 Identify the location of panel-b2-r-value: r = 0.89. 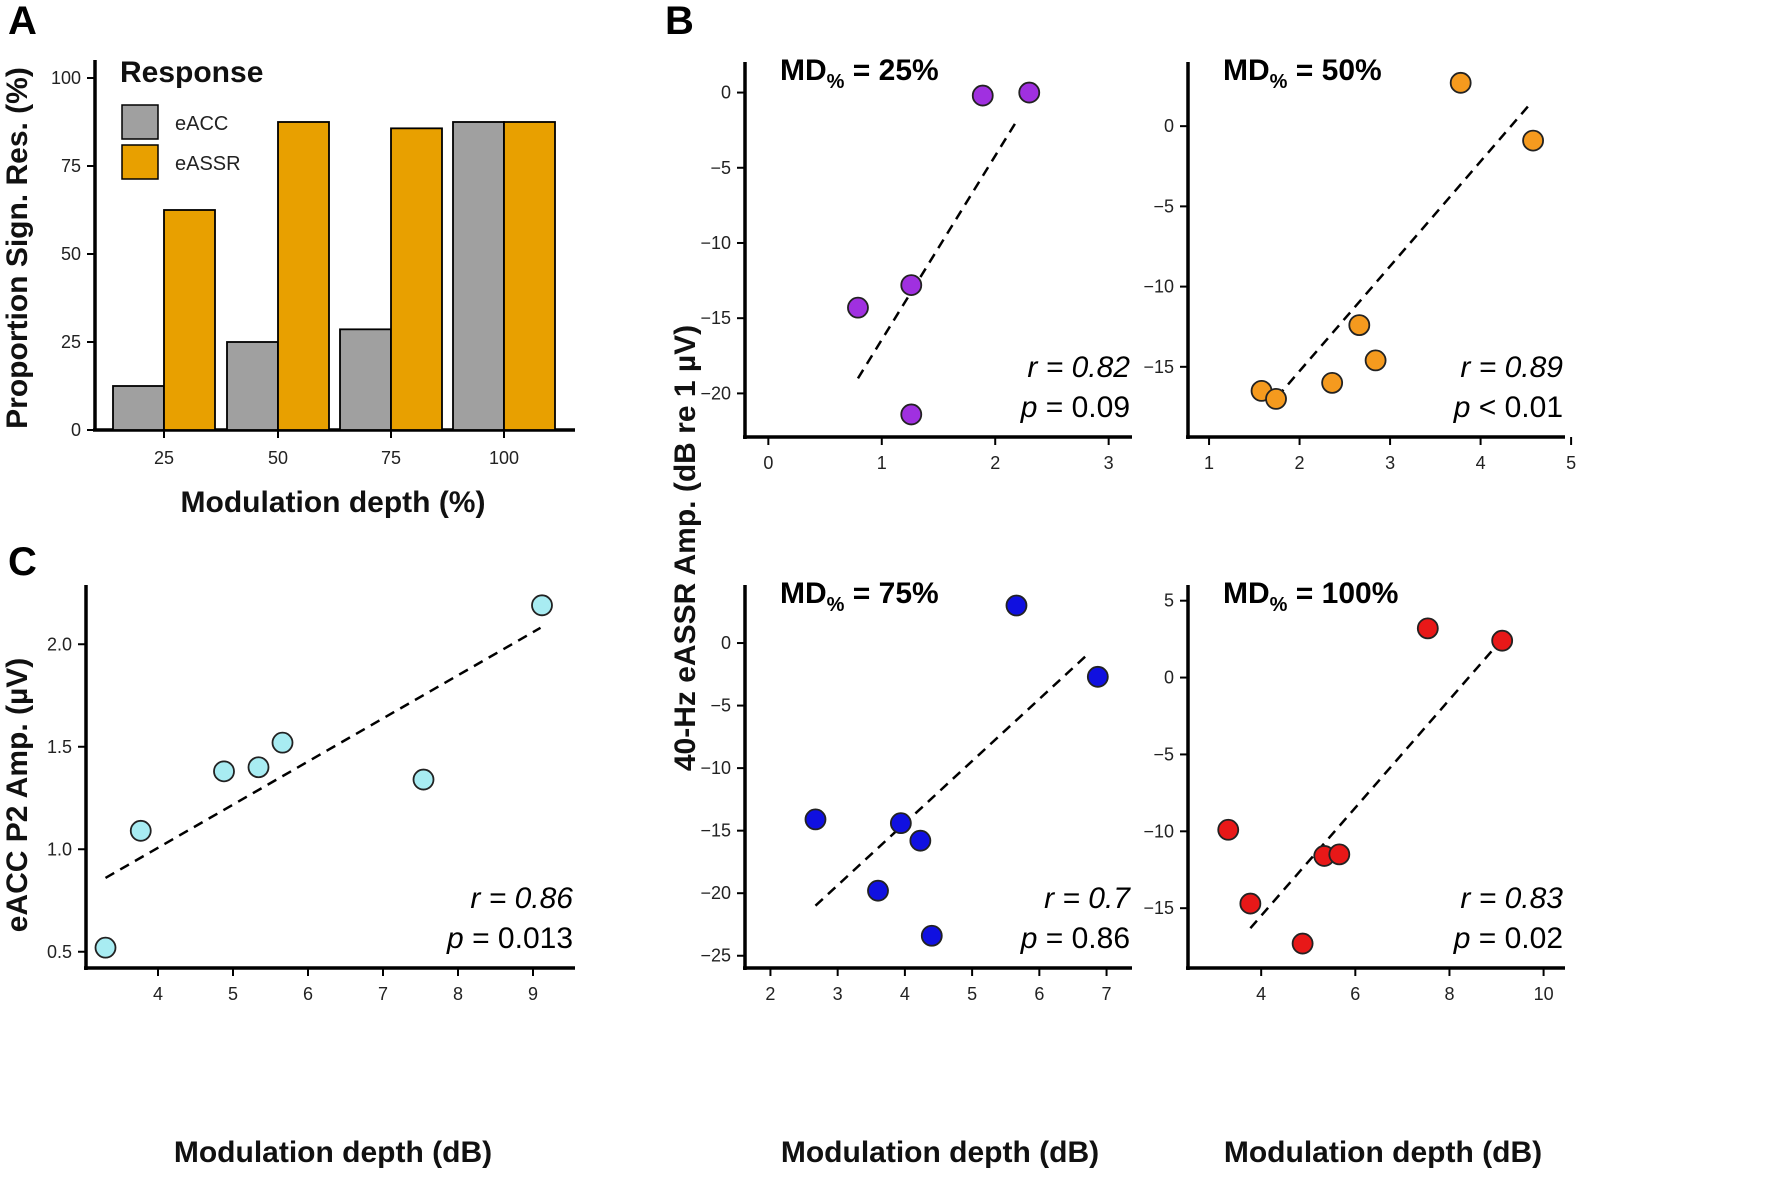
(1511, 367).